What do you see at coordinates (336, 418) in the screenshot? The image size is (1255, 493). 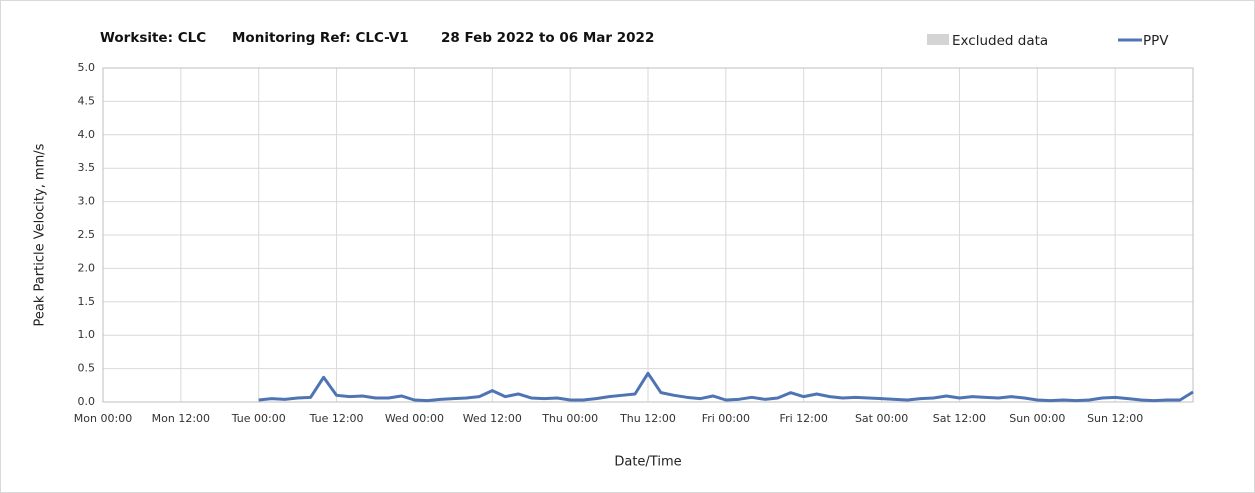 I see `x-tick-label: Tue 12:00` at bounding box center [336, 418].